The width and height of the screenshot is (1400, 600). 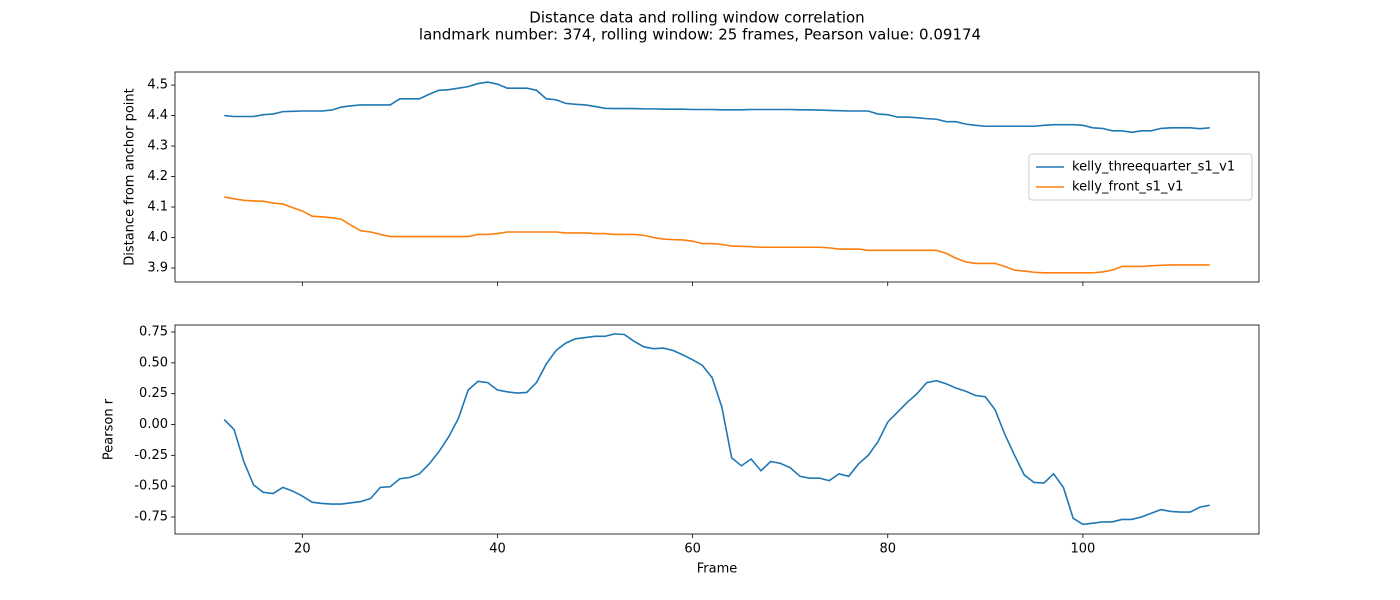 I want to click on x-tick-label: 100, so click(x=1082, y=549).